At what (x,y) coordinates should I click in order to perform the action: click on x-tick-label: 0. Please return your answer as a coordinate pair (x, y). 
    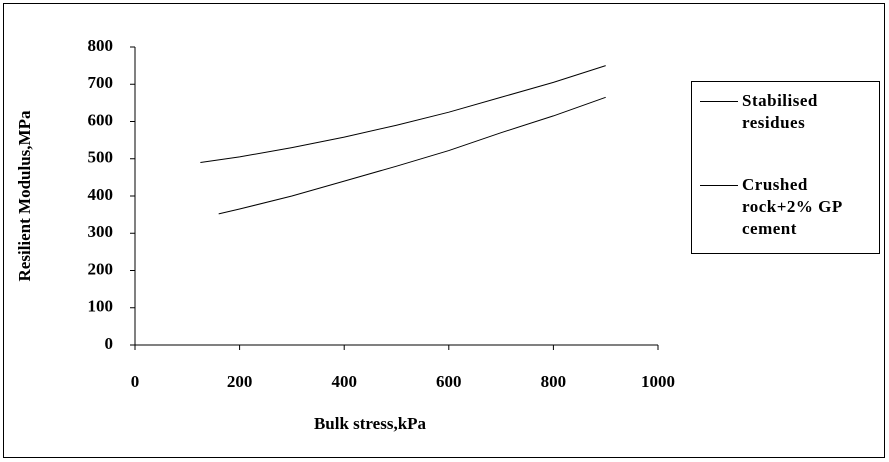
    Looking at the image, I should click on (135, 381).